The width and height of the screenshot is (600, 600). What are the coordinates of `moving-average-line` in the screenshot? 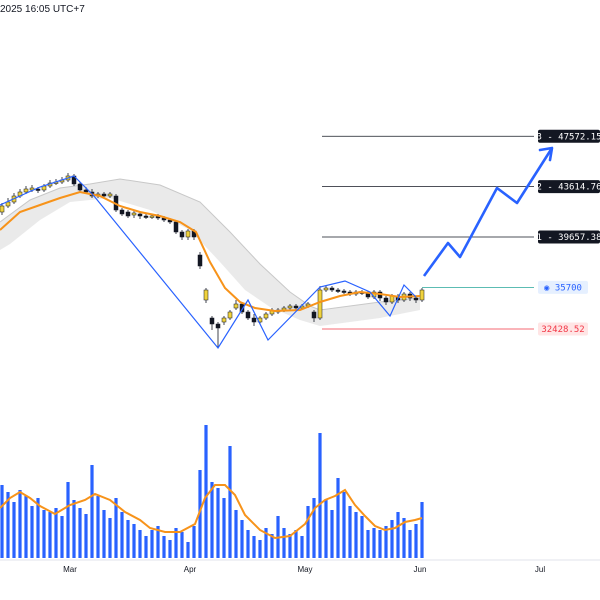 It's located at (210, 251).